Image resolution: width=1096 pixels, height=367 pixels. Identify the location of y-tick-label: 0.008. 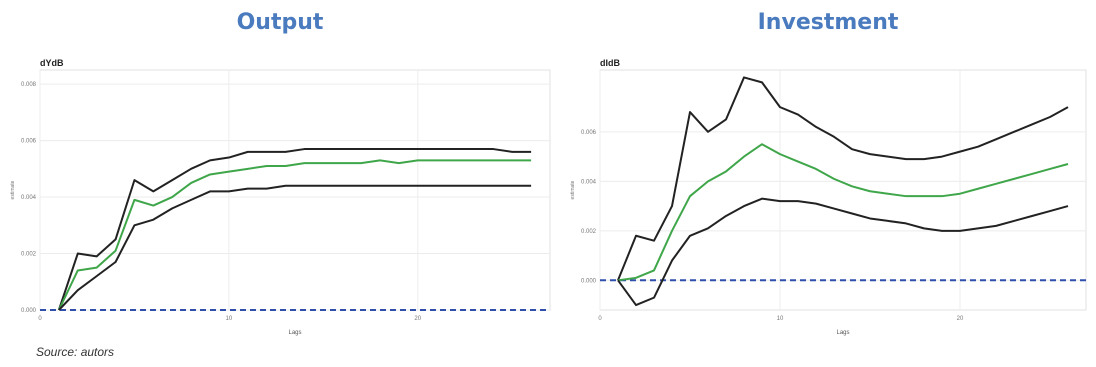
(29, 85).